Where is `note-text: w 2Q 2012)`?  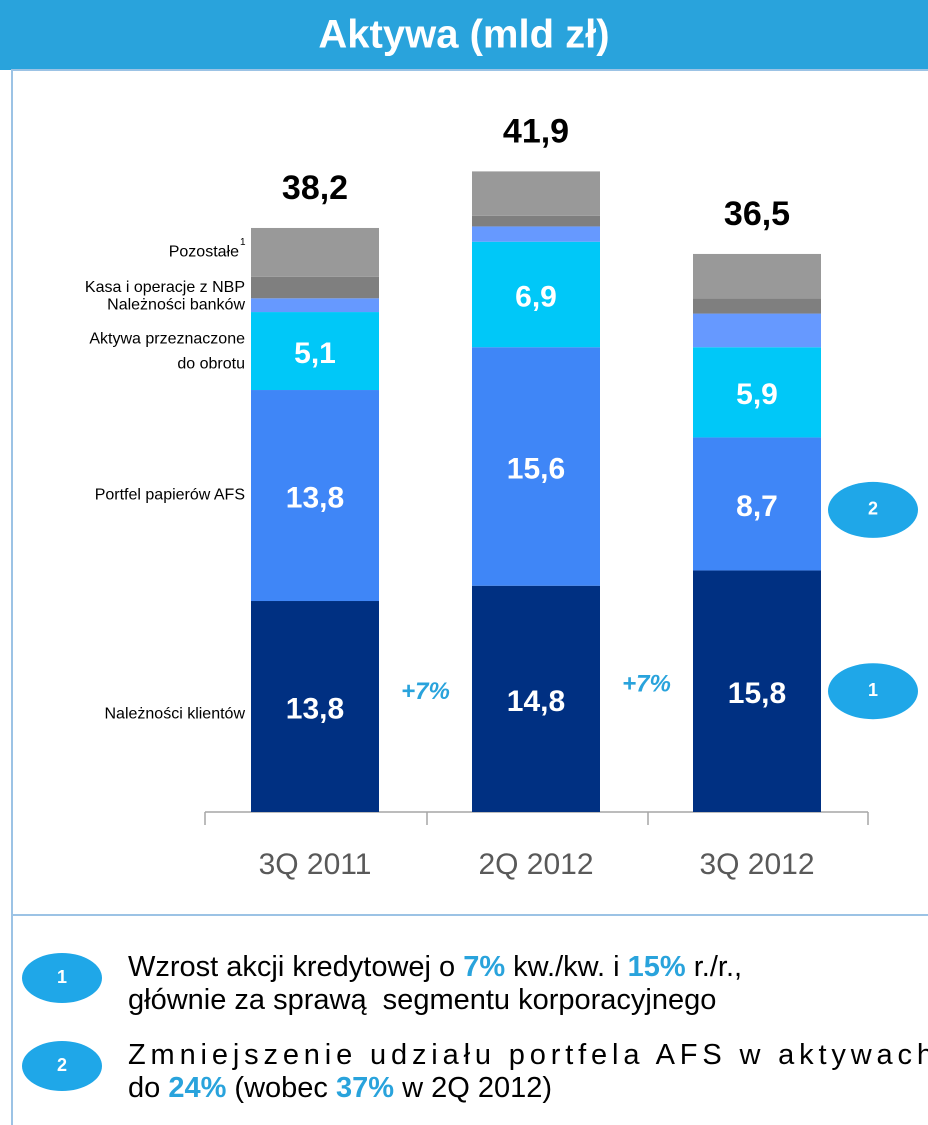 note-text: w 2Q 2012) is located at coordinates (473, 1088).